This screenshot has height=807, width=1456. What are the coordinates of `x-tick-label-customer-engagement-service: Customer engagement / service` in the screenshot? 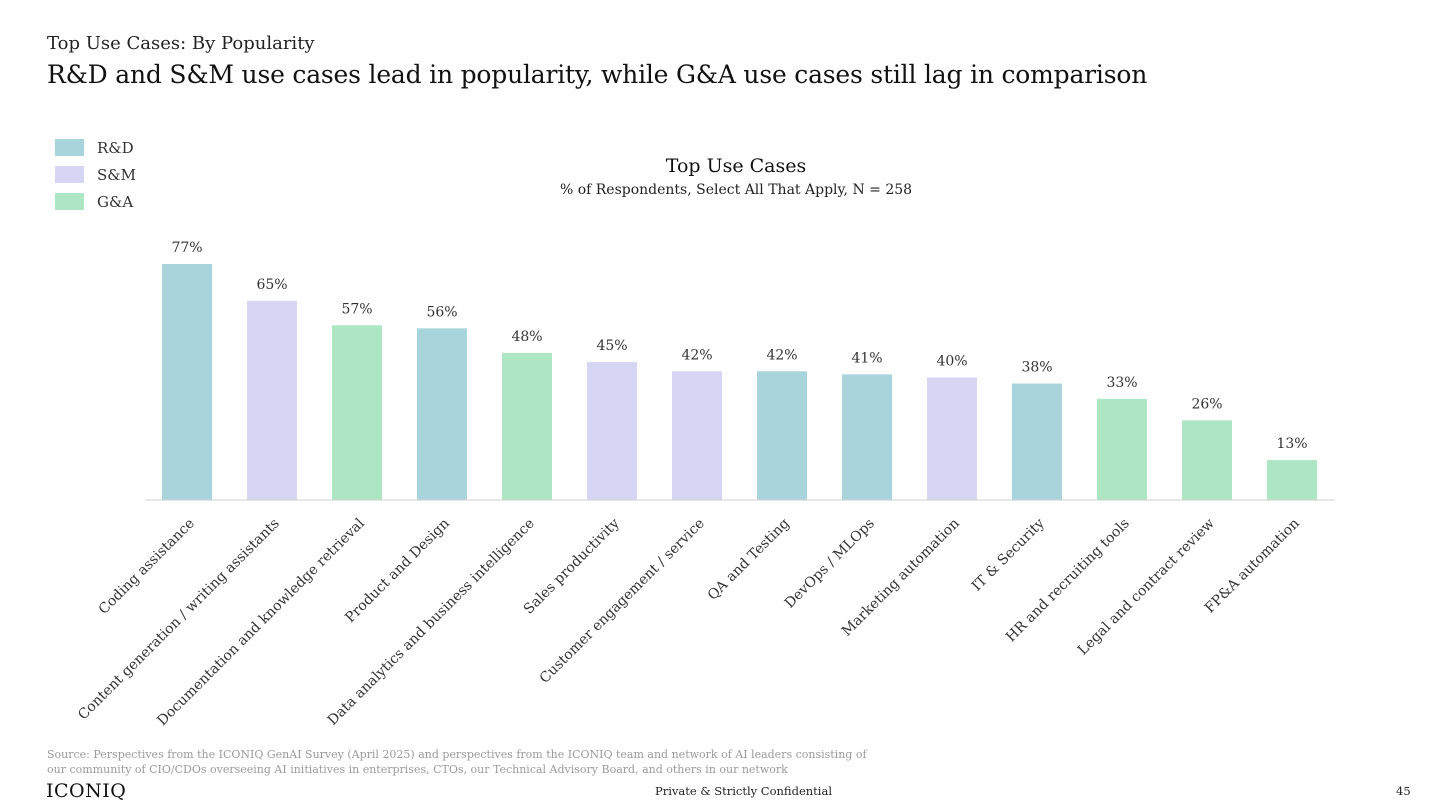 It's located at (622, 601).